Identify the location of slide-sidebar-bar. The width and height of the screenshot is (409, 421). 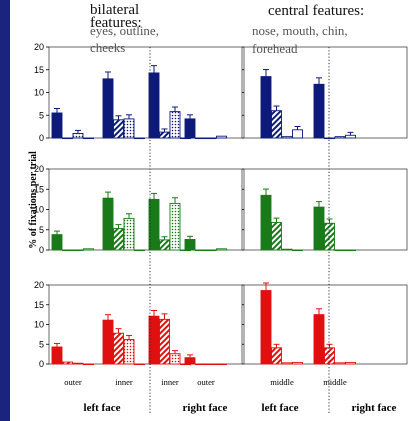
(5, 210).